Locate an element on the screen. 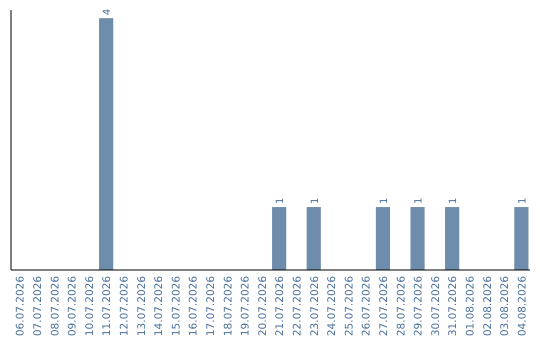 The height and width of the screenshot is (340, 540). x-tick-label: 10.07.2026 is located at coordinates (90, 306).